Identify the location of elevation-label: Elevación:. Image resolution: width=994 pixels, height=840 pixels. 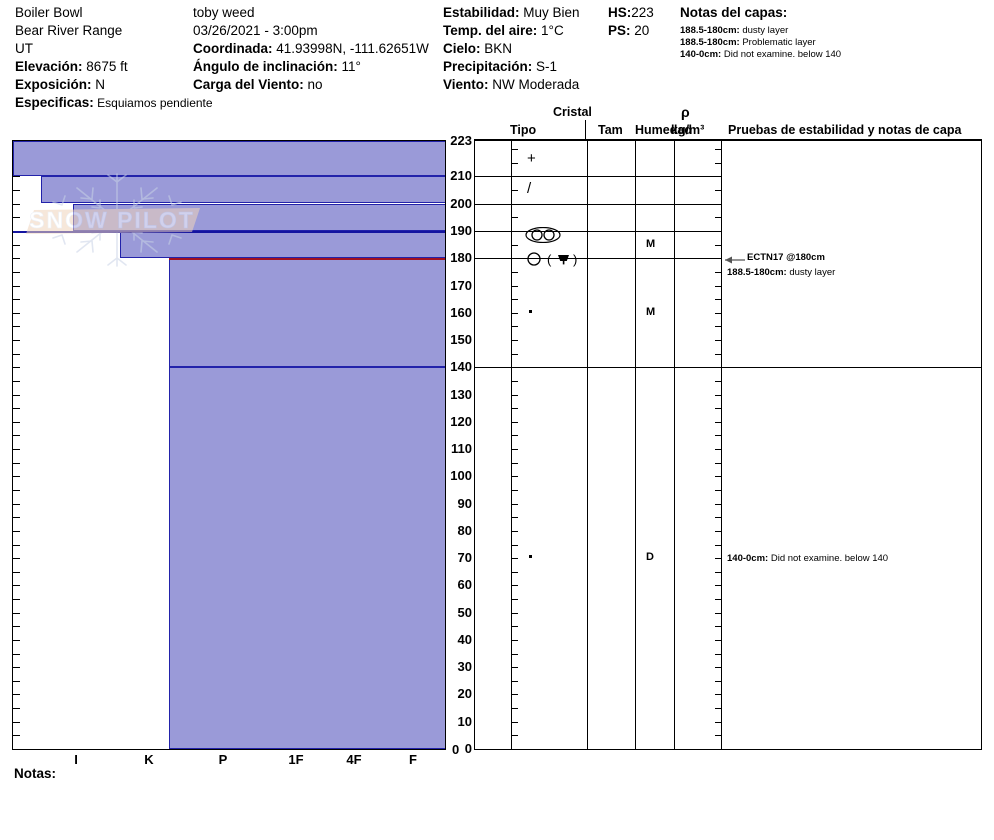
(49, 66).